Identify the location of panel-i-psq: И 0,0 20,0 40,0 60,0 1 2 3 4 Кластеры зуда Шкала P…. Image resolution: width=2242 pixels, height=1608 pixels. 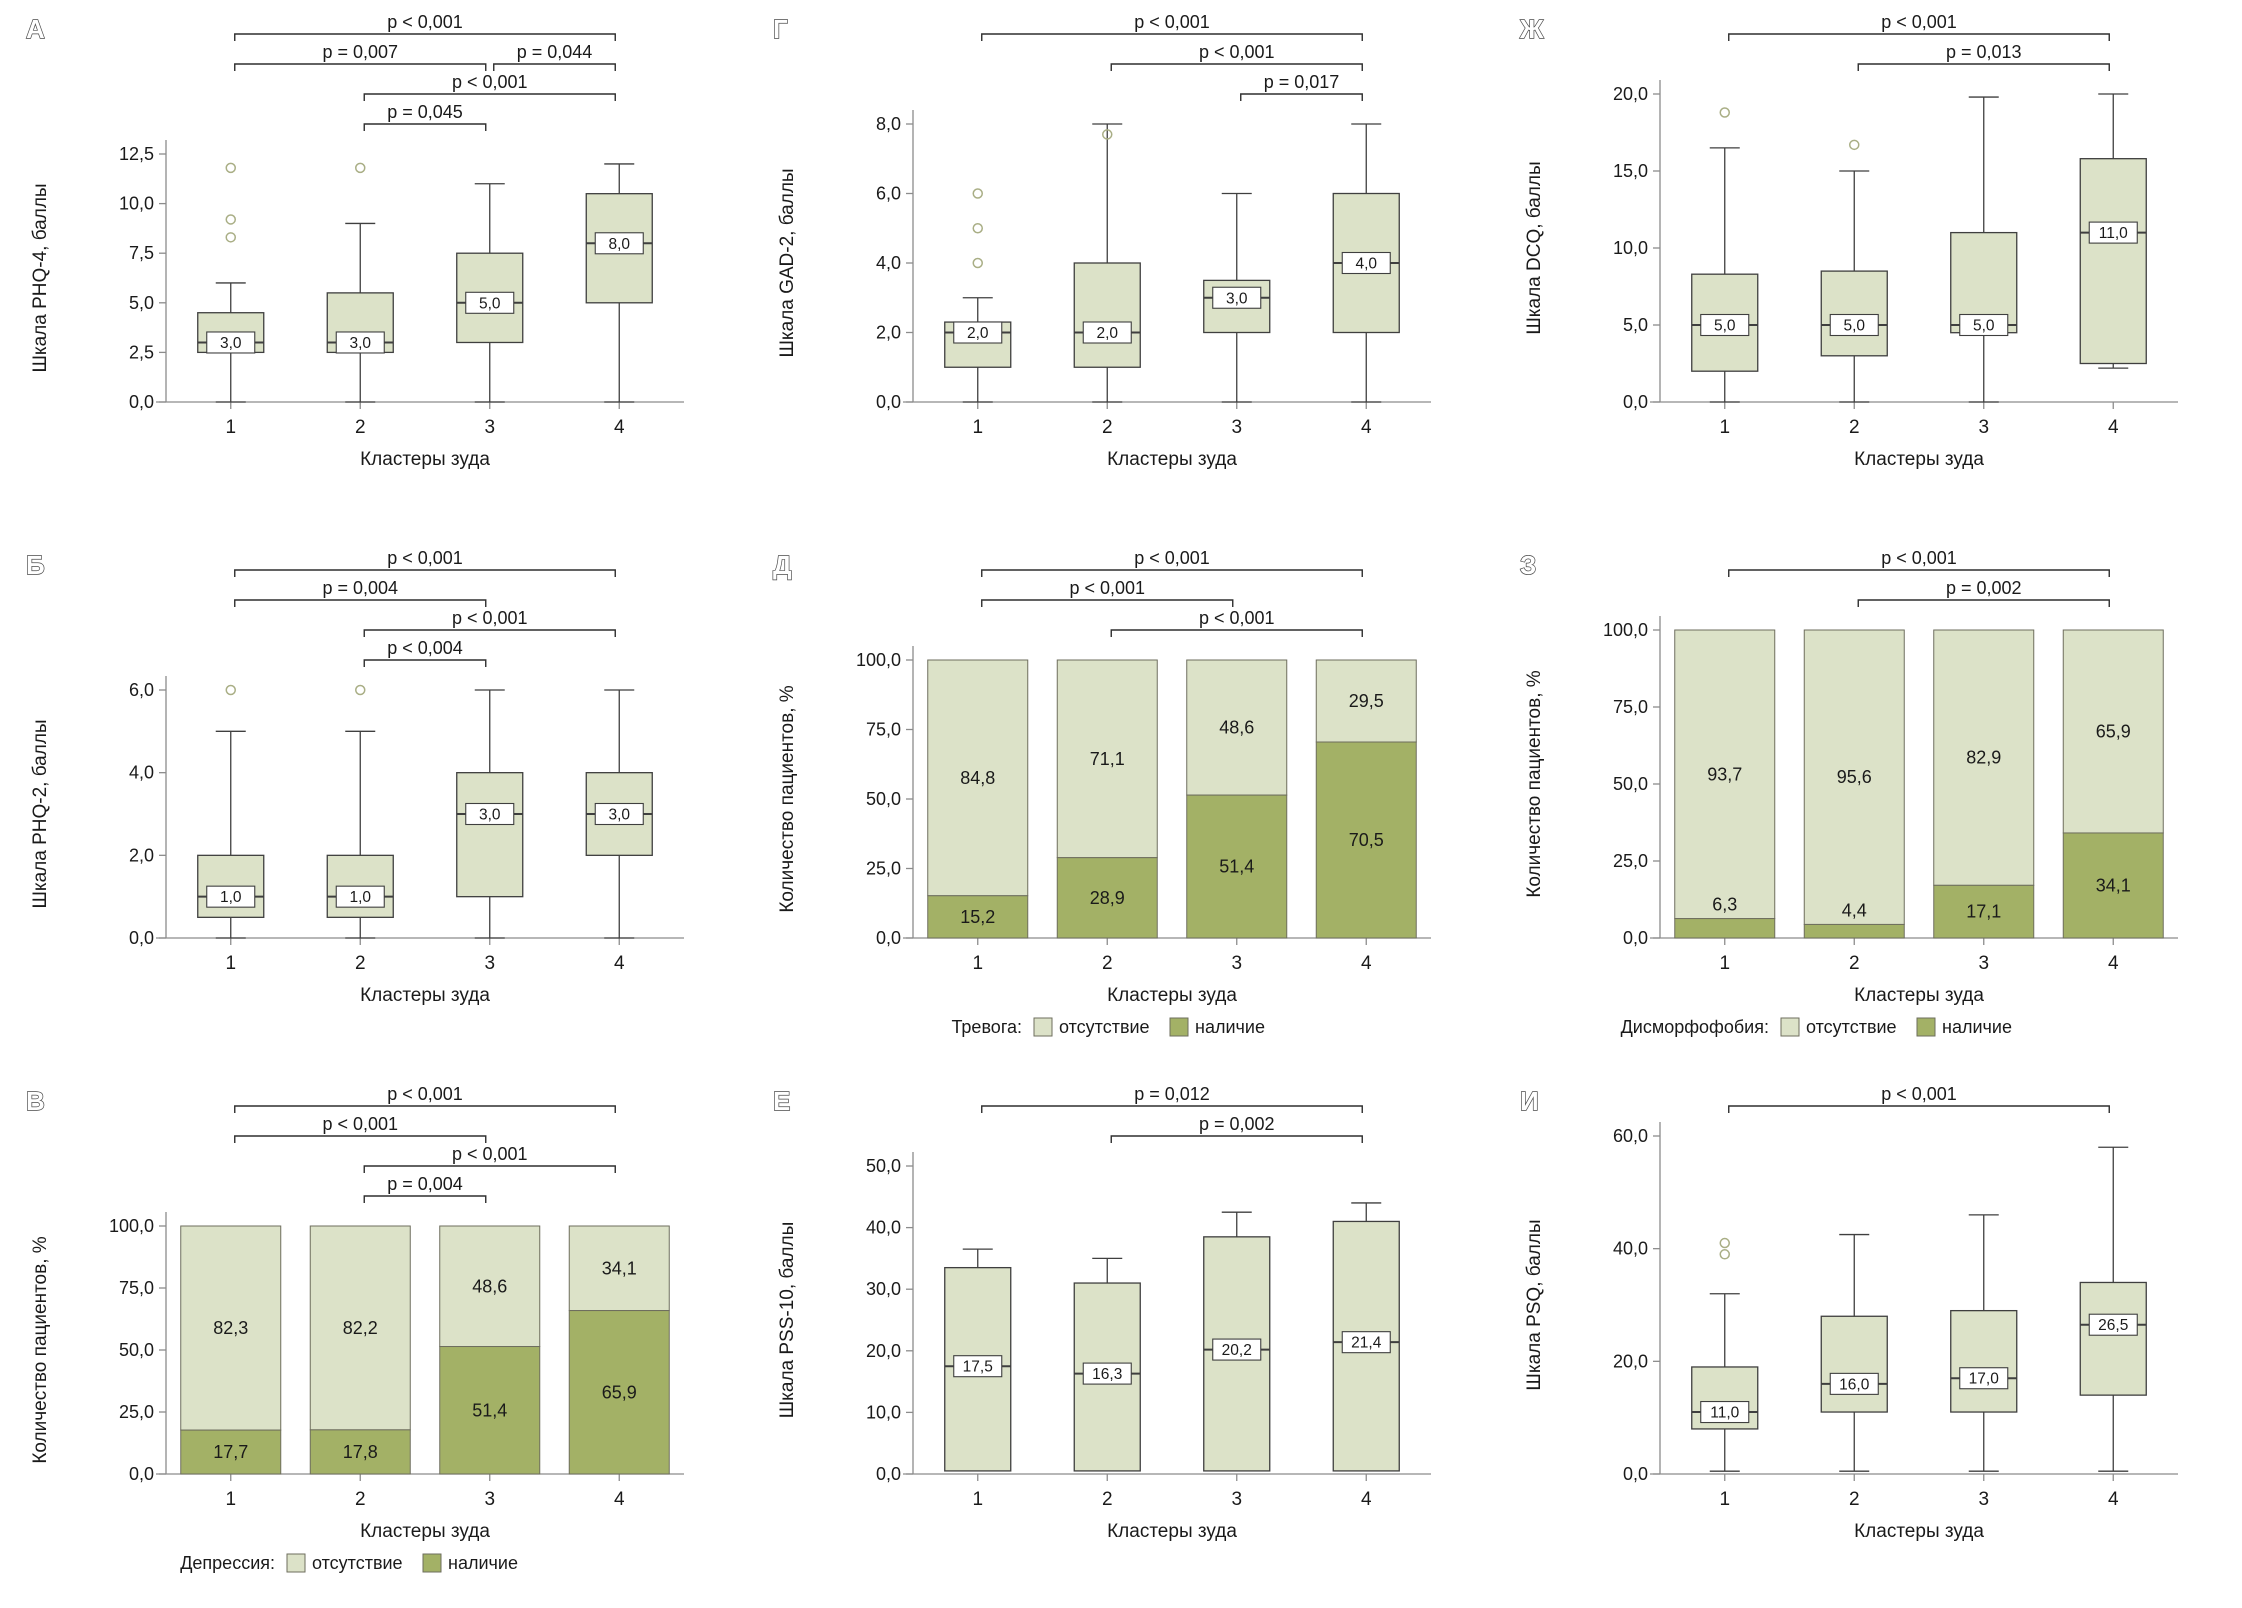
(1868, 1340).